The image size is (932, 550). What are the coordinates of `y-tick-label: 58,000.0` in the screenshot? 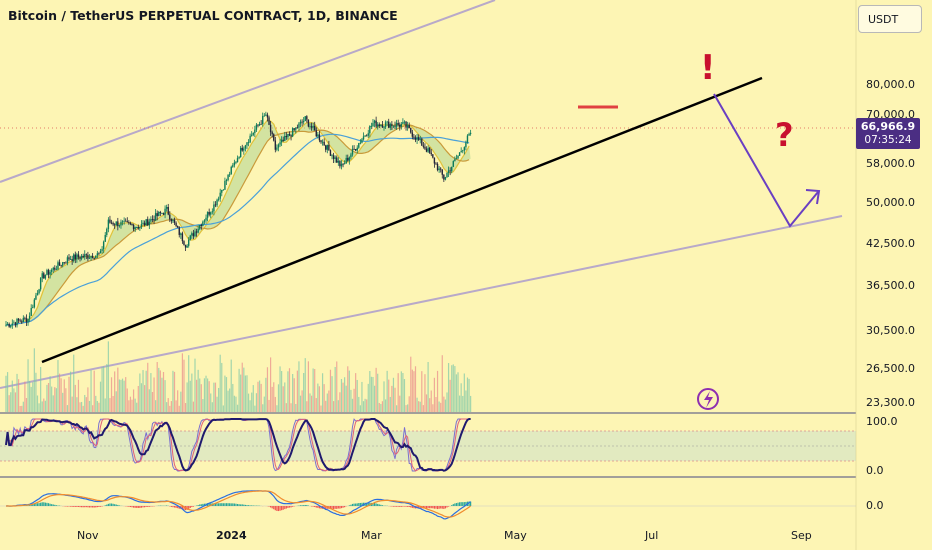 It's located at (890, 163).